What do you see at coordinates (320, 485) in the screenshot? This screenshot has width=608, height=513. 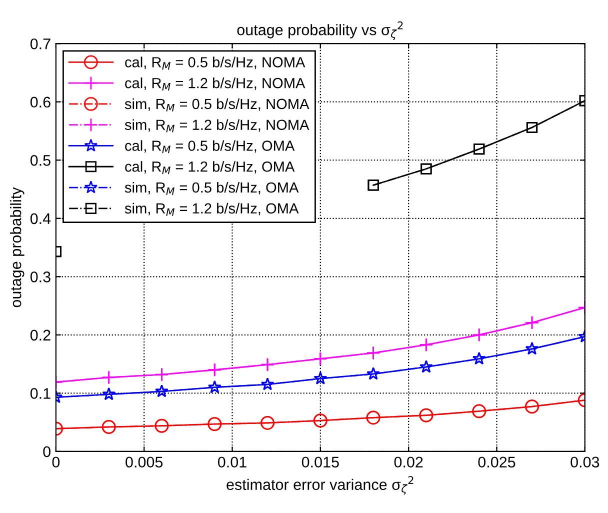 I see `x-axis-title: estimator error variance σ$_{ζ}$$^{2}$` at bounding box center [320, 485].